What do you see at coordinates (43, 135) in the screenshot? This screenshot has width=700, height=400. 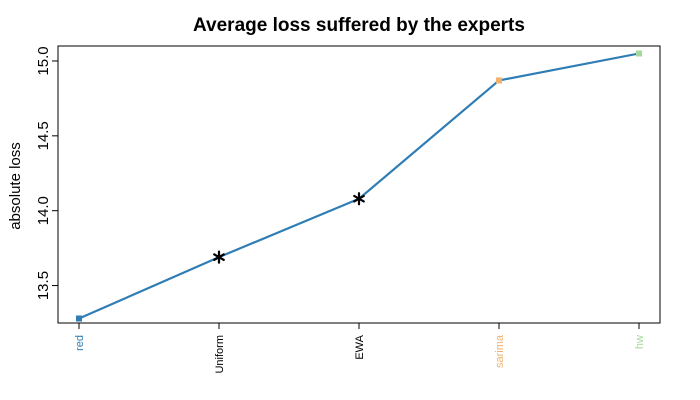 I see `y-tick-label: 14.5` at bounding box center [43, 135].